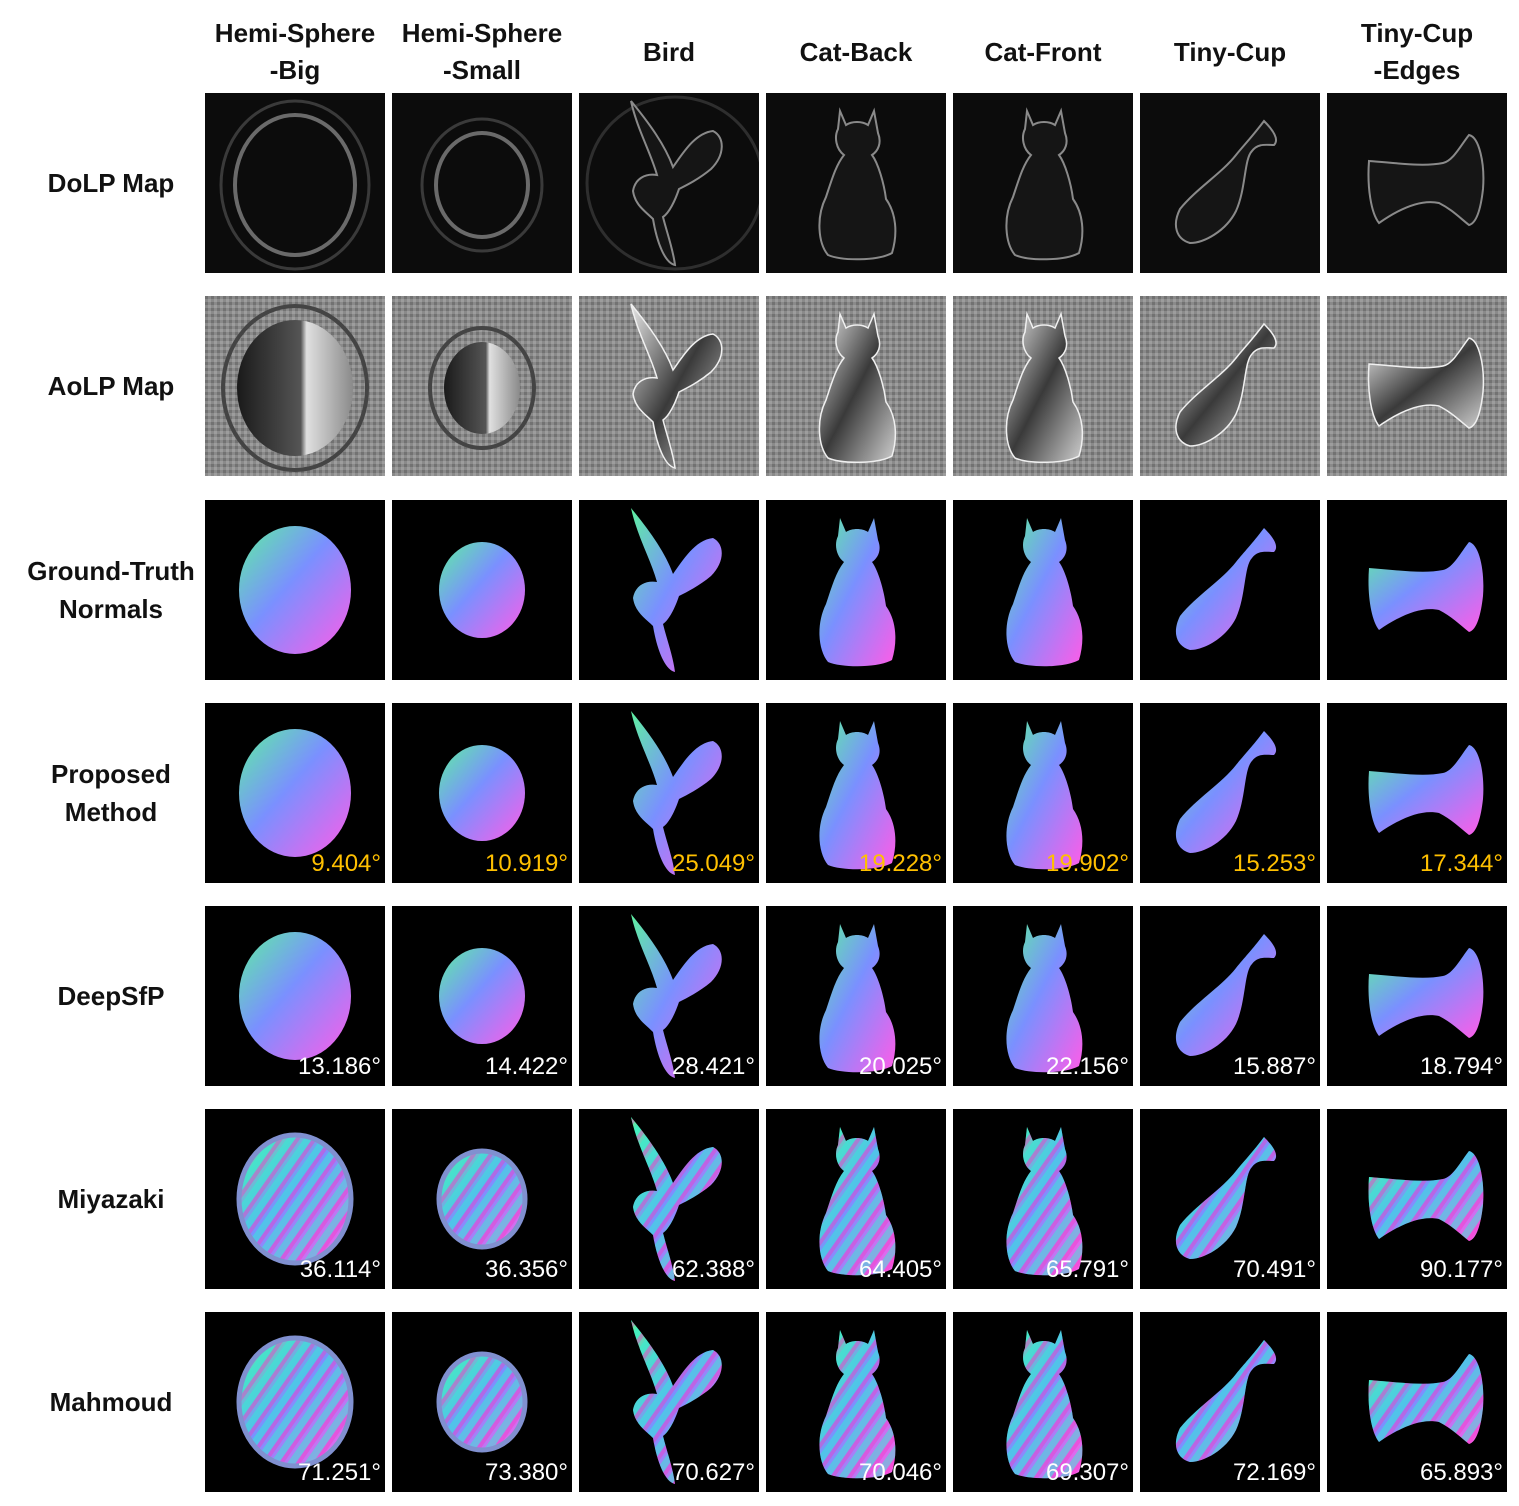 This screenshot has width=1519, height=1506. What do you see at coordinates (1230, 1402) in the screenshot?
I see `result-image-tiny-cup: 72.169°` at bounding box center [1230, 1402].